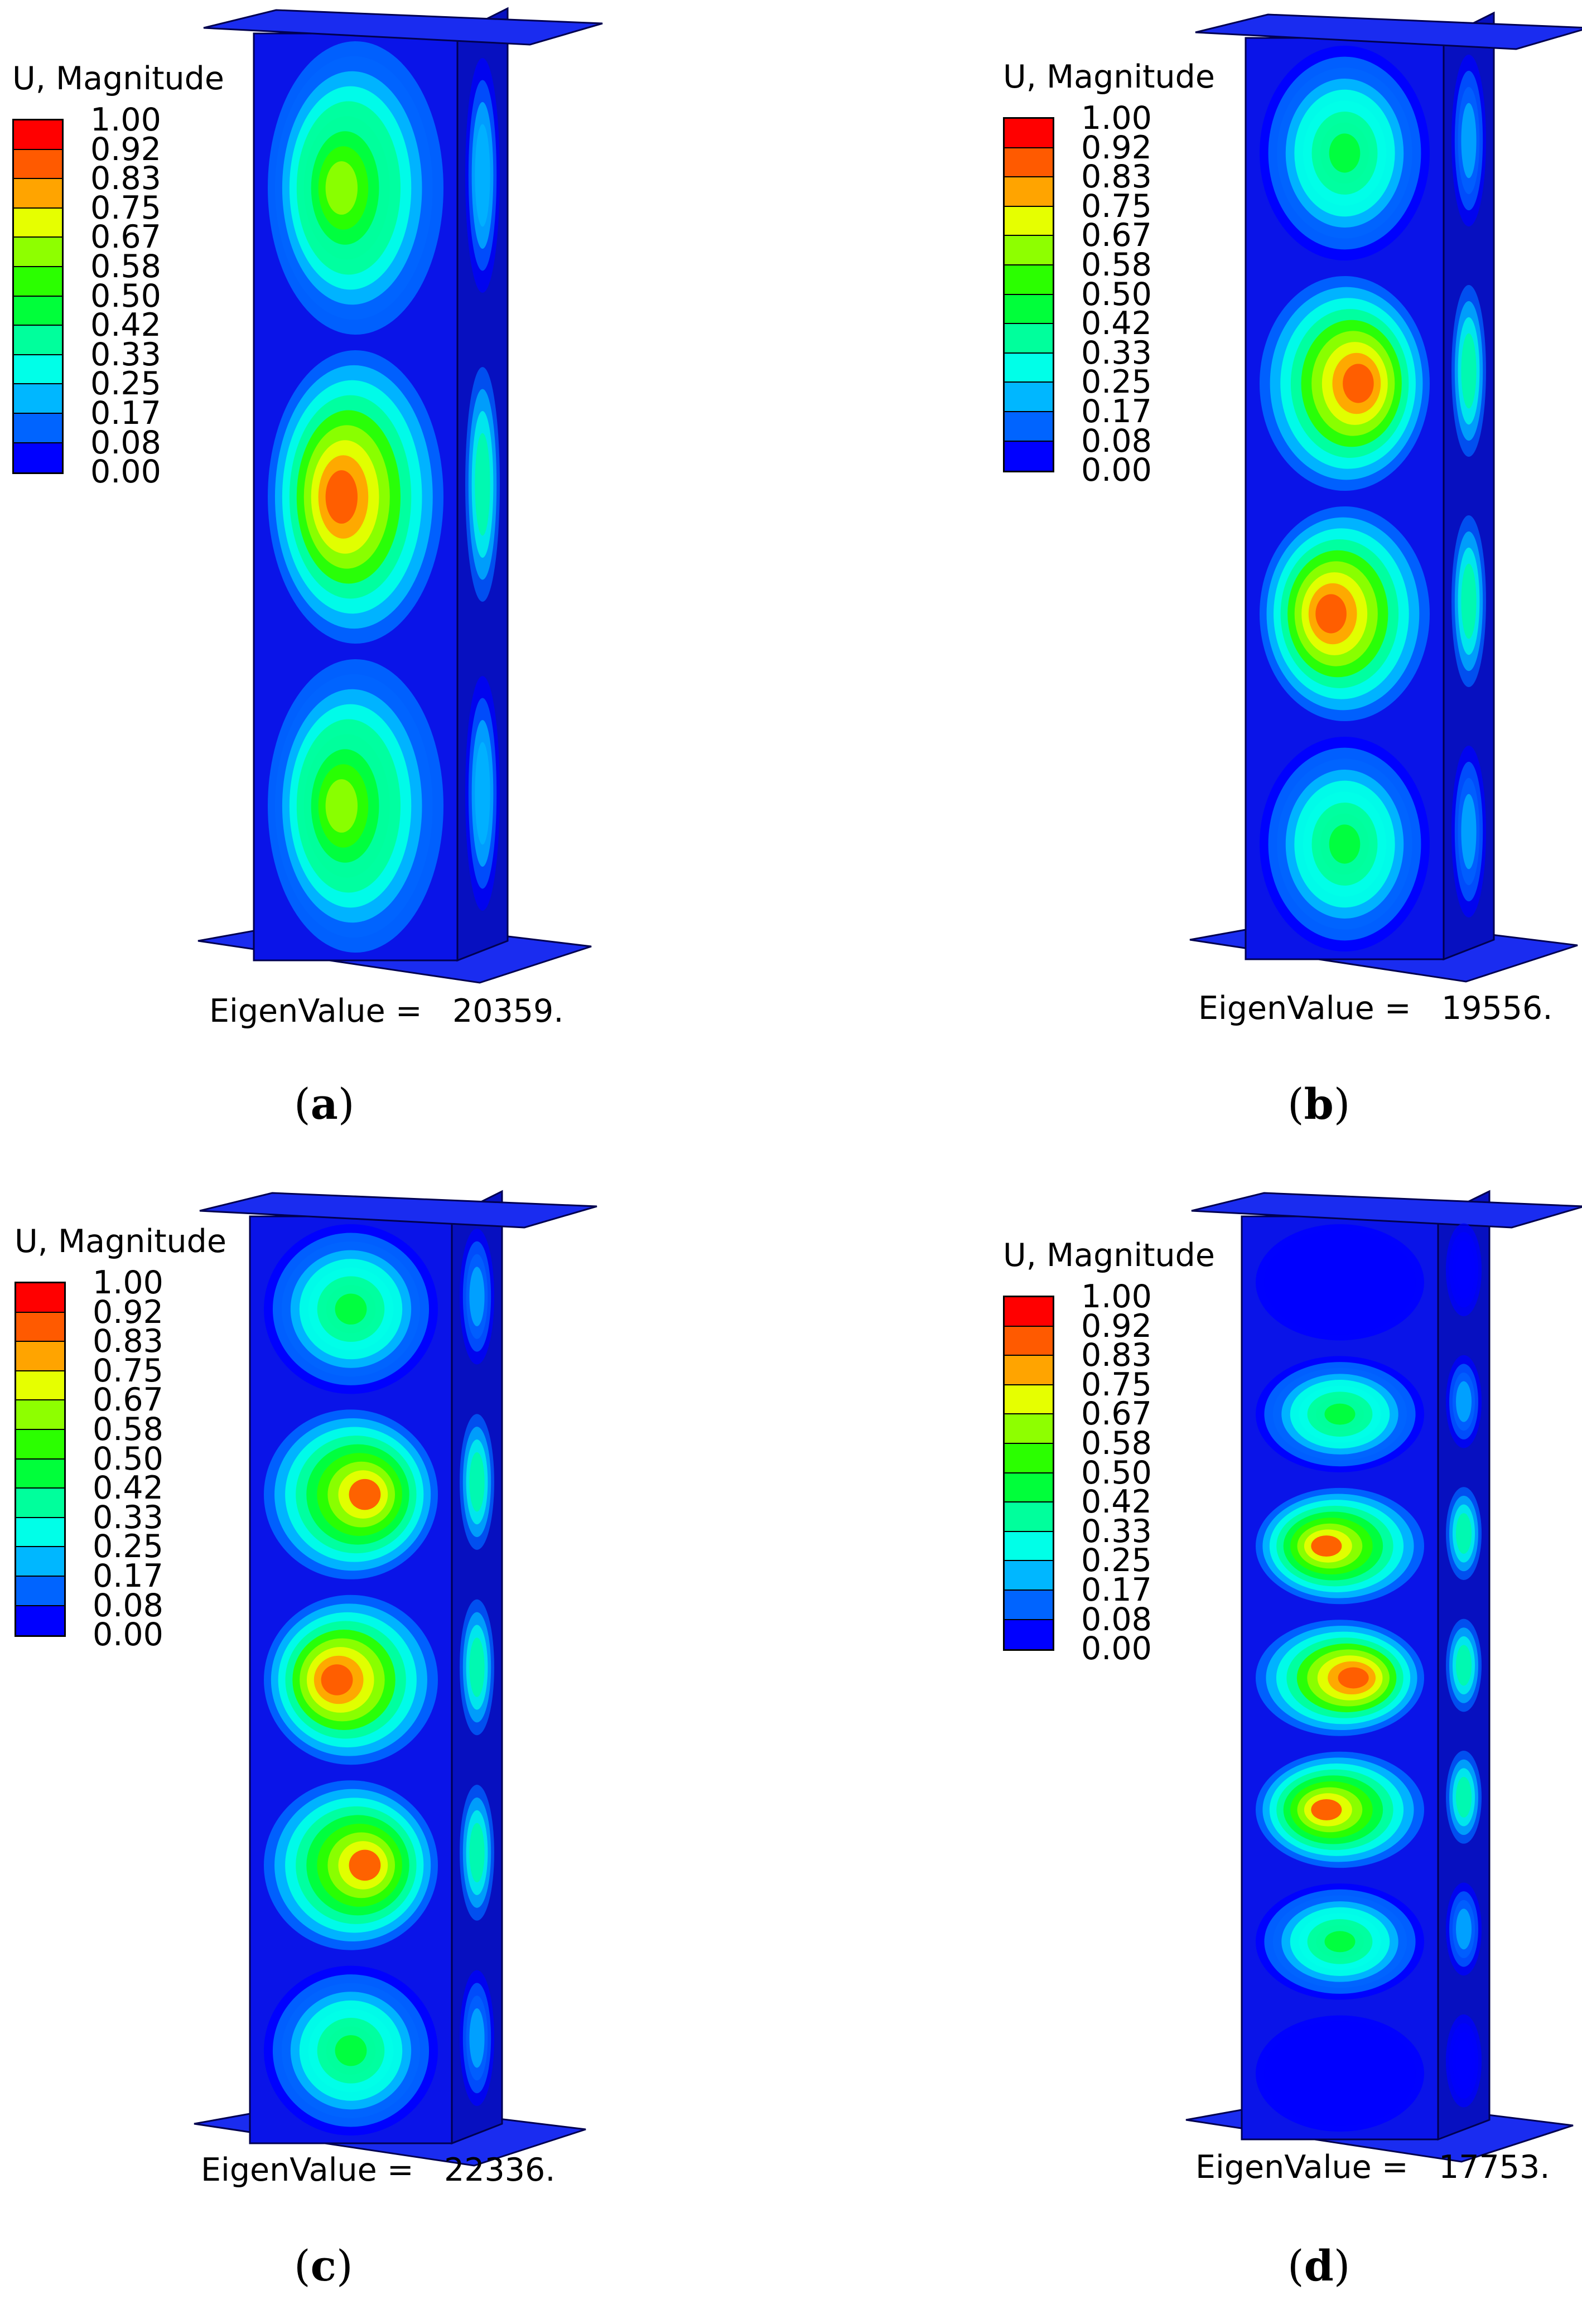  What do you see at coordinates (1116, 1619) in the screenshot?
I see `legend-tick-label: 0.08` at bounding box center [1116, 1619].